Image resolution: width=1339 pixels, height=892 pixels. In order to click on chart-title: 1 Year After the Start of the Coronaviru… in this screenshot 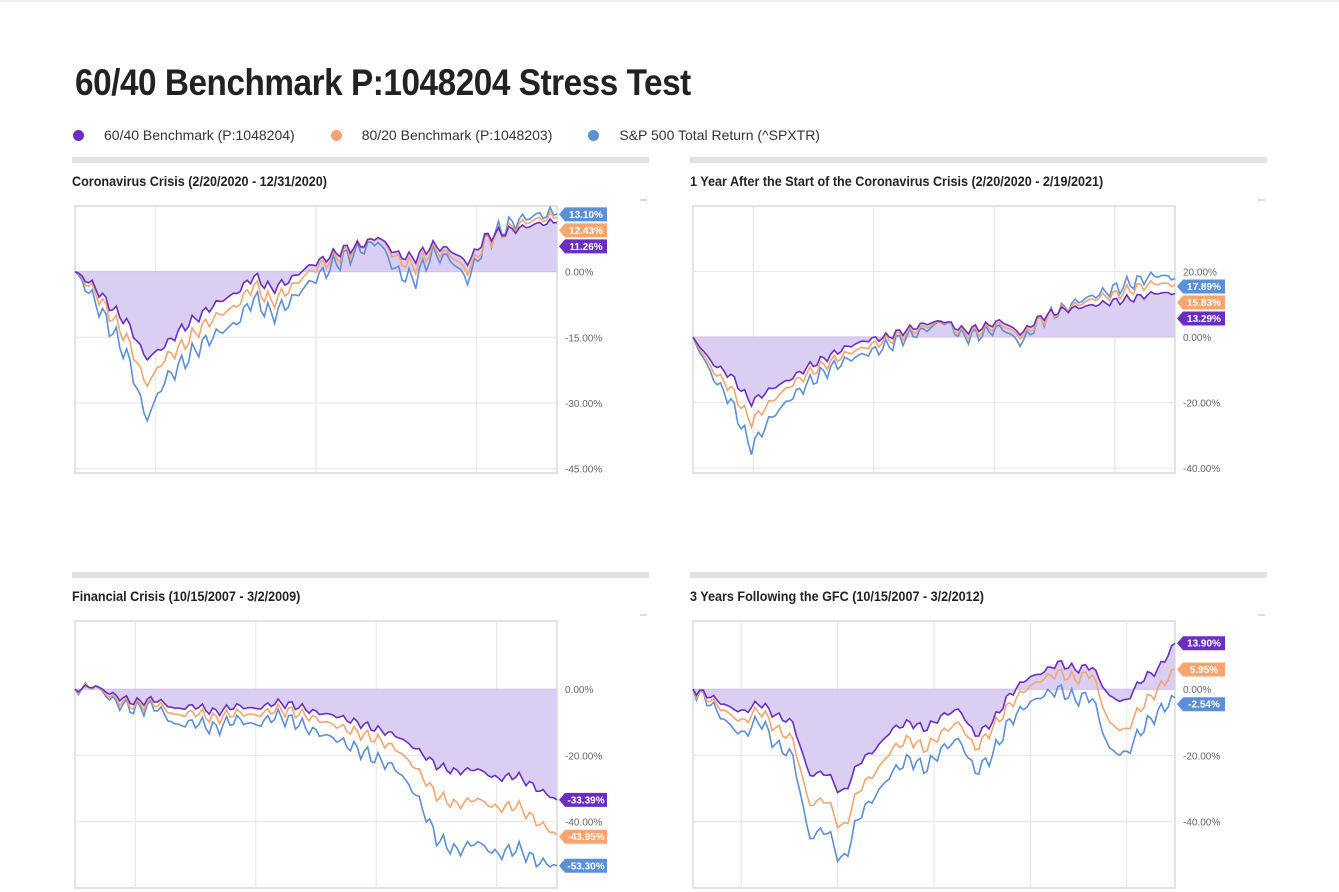, I will do `click(897, 181)`.